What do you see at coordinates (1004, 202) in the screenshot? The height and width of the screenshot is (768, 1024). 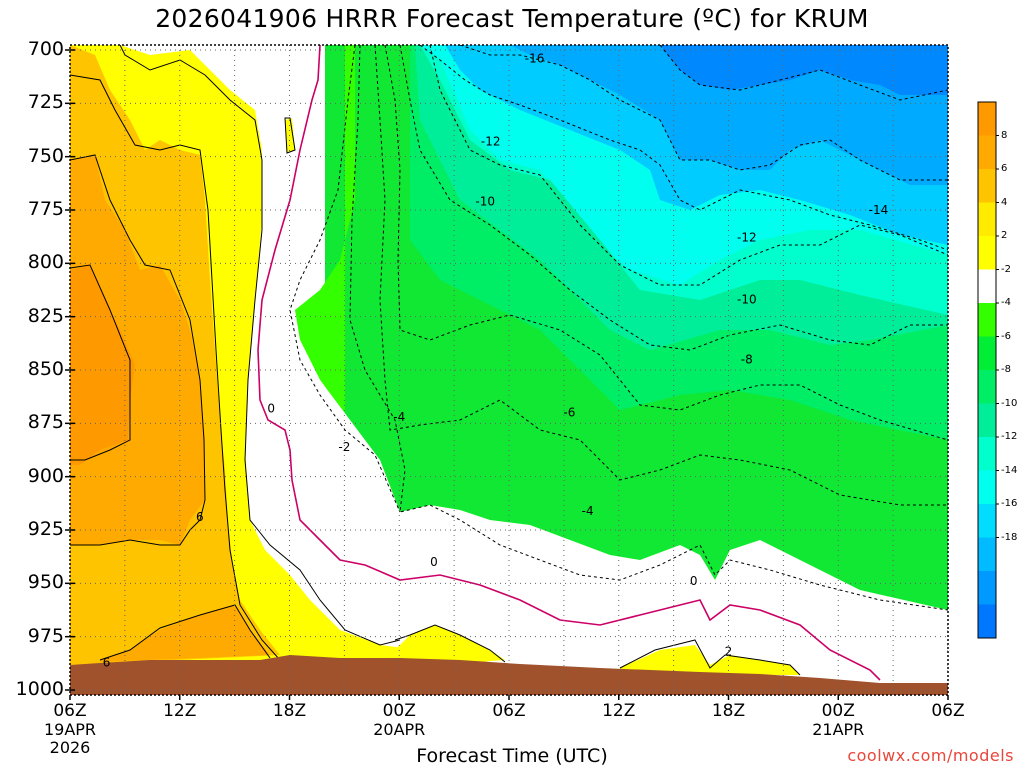 I see `colorbar-label: 4` at bounding box center [1004, 202].